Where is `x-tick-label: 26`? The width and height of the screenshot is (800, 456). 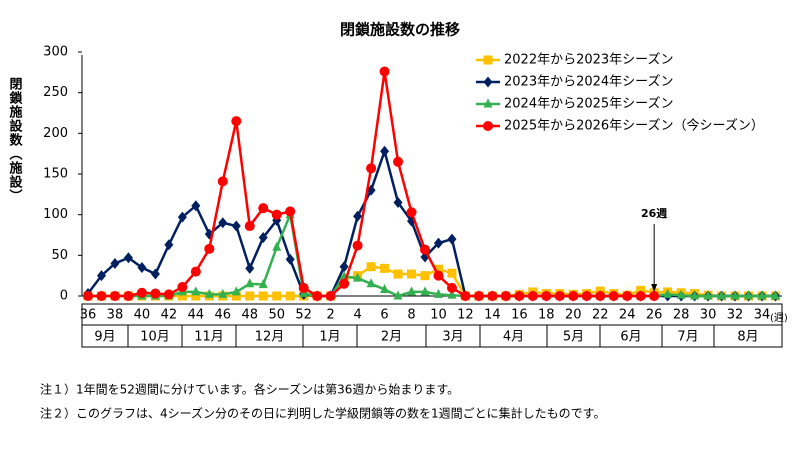 x-tick-label: 26 is located at coordinates (654, 315).